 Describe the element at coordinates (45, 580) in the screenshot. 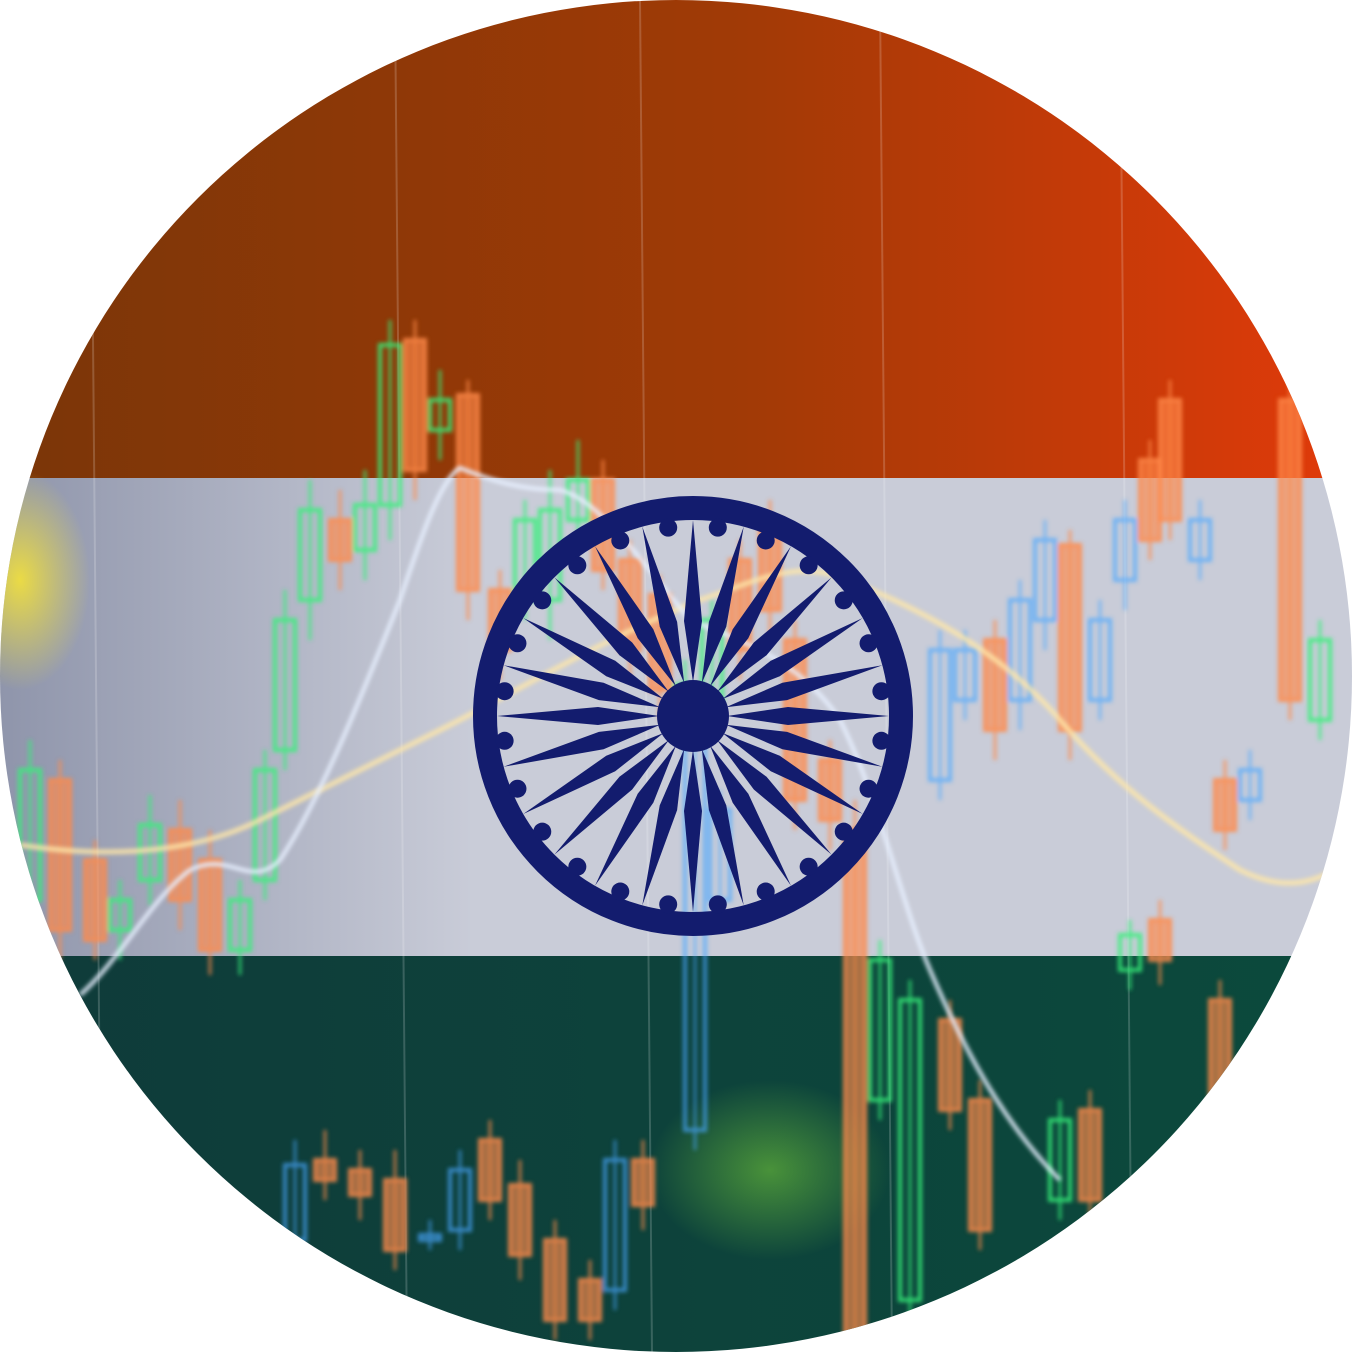

I see `yellow-glow` at that location.